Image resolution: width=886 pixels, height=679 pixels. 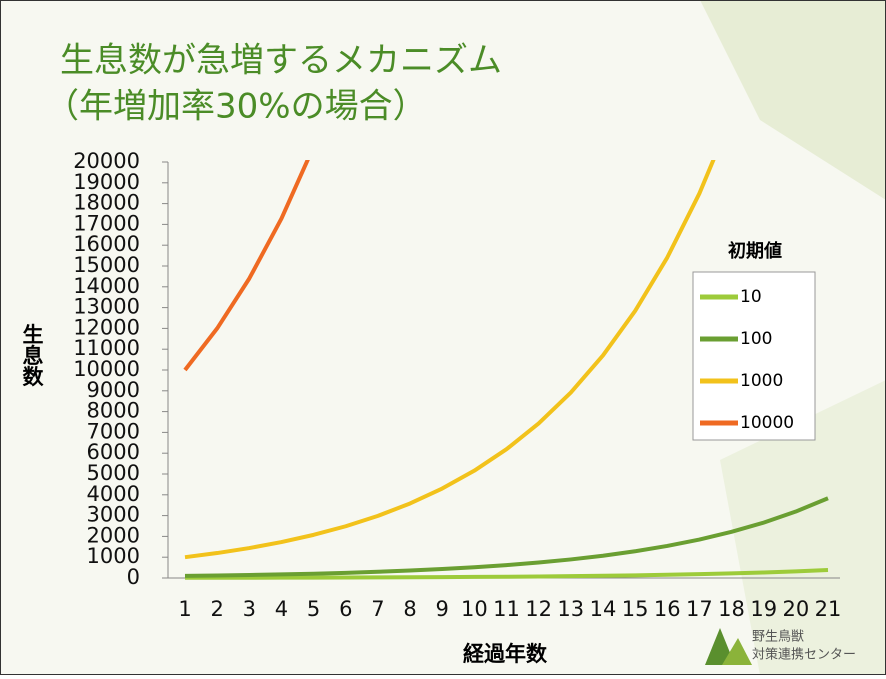 I want to click on legend-label: 10, so click(x=751, y=297).